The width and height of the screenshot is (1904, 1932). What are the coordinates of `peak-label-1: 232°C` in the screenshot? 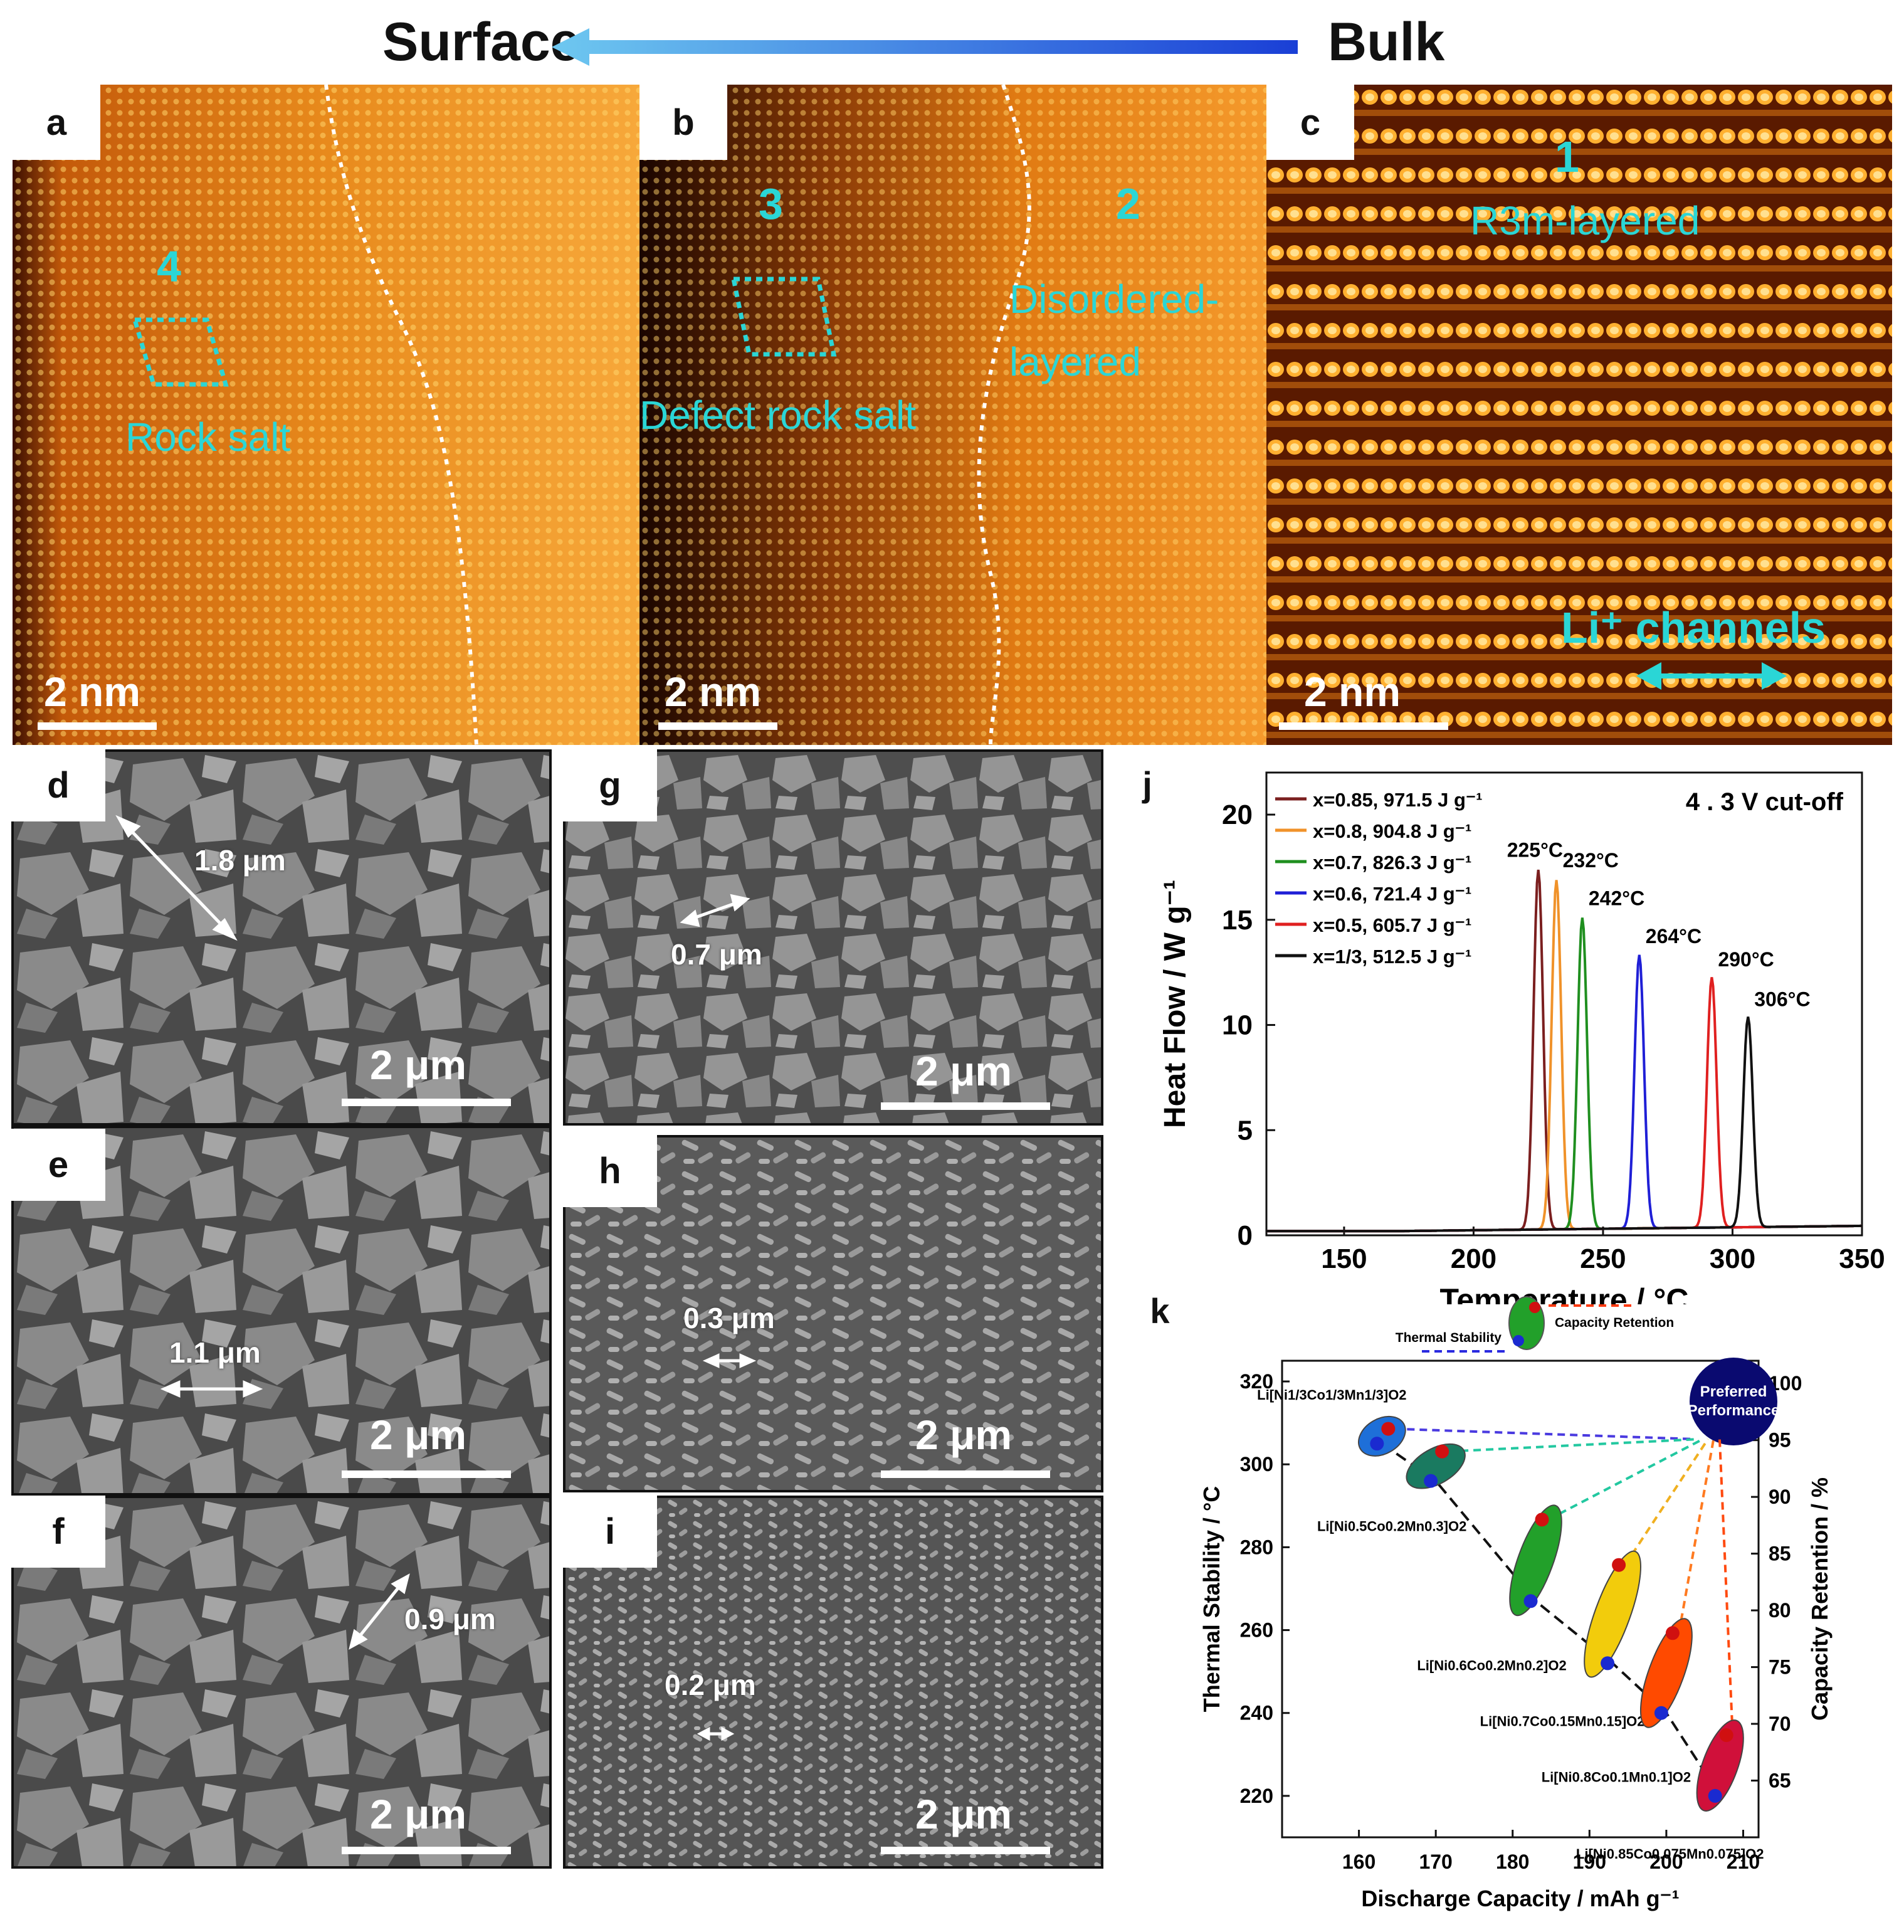 It's located at (1591, 861).